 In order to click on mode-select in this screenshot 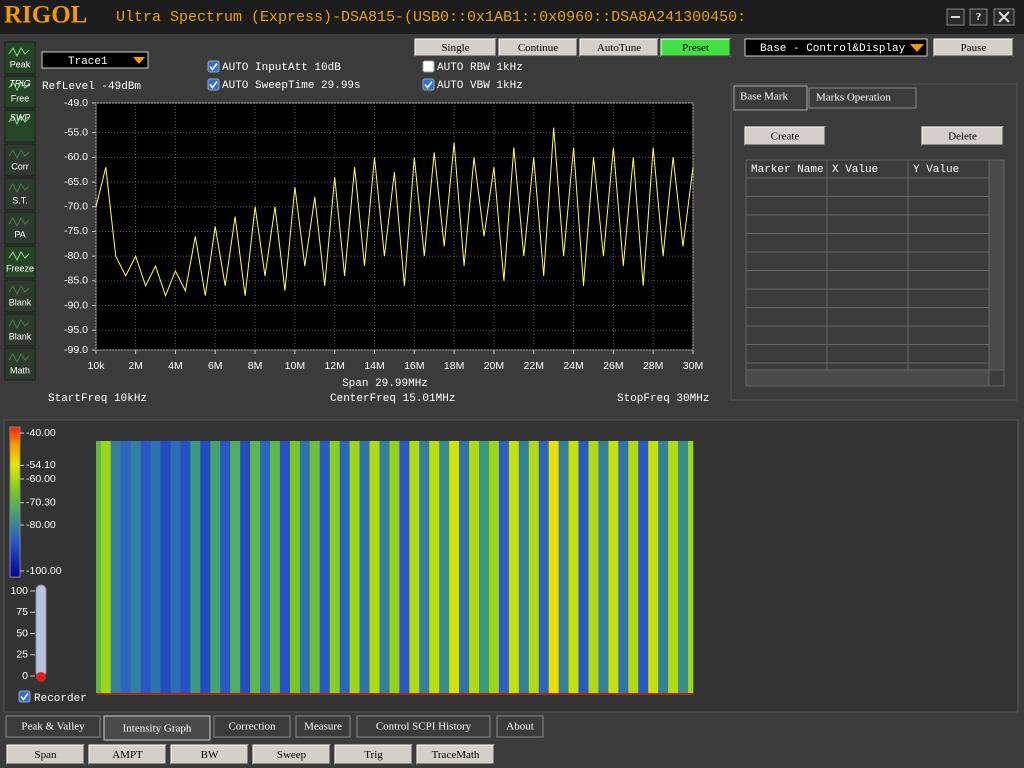, I will do `click(836, 47)`.